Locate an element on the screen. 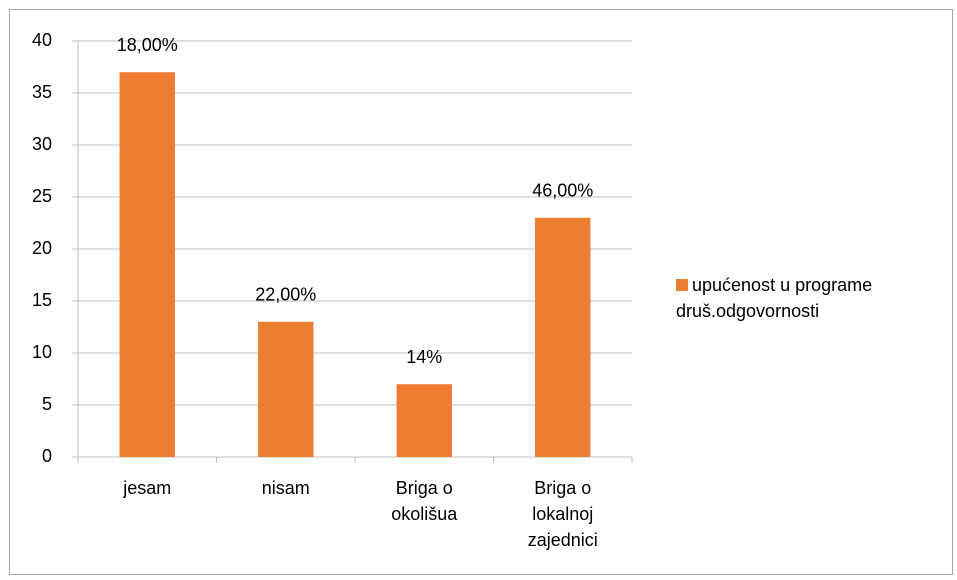 Image resolution: width=957 pixels, height=580 pixels. x-tick-label: jesam is located at coordinates (147, 488).